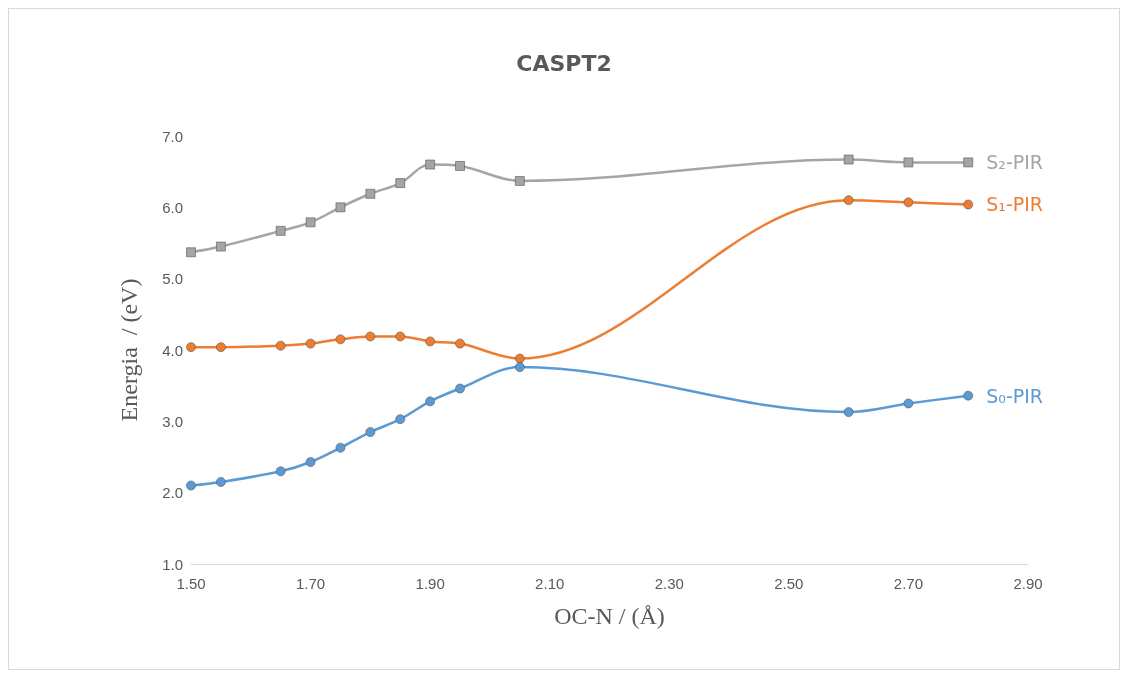  I want to click on x-tick-label: 2.70, so click(908, 583).